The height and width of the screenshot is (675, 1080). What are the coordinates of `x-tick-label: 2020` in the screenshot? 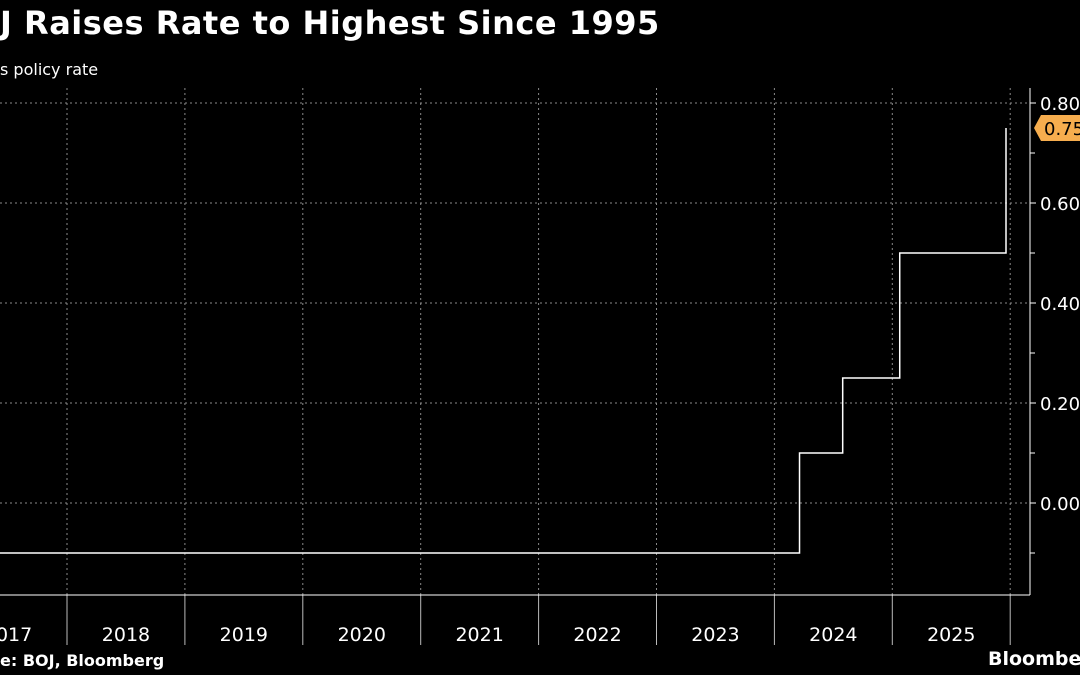 It's located at (362, 635).